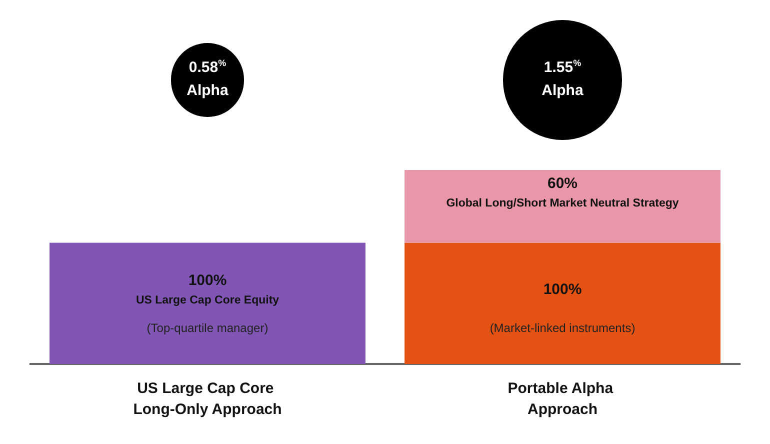  What do you see at coordinates (207, 80) in the screenshot?
I see `circle-badge: 0.58$^{%}$ Alpha` at bounding box center [207, 80].